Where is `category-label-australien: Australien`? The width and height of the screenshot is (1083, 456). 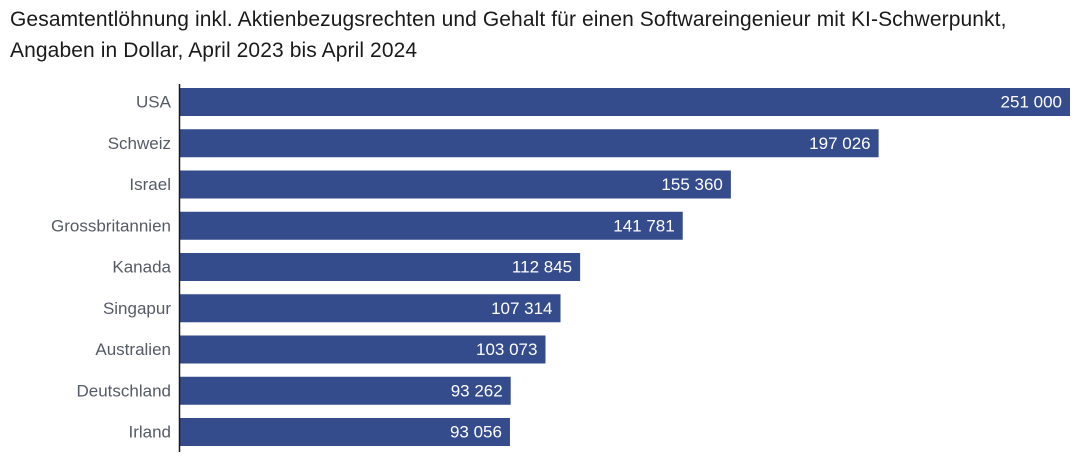
category-label-australien: Australien is located at coordinates (133, 349).